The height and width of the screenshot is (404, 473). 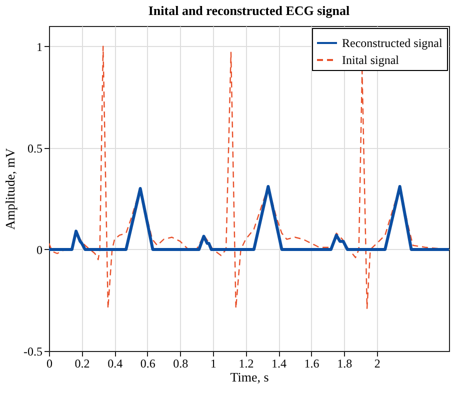 I want to click on x-tick-label: 0.2, so click(x=82, y=363).